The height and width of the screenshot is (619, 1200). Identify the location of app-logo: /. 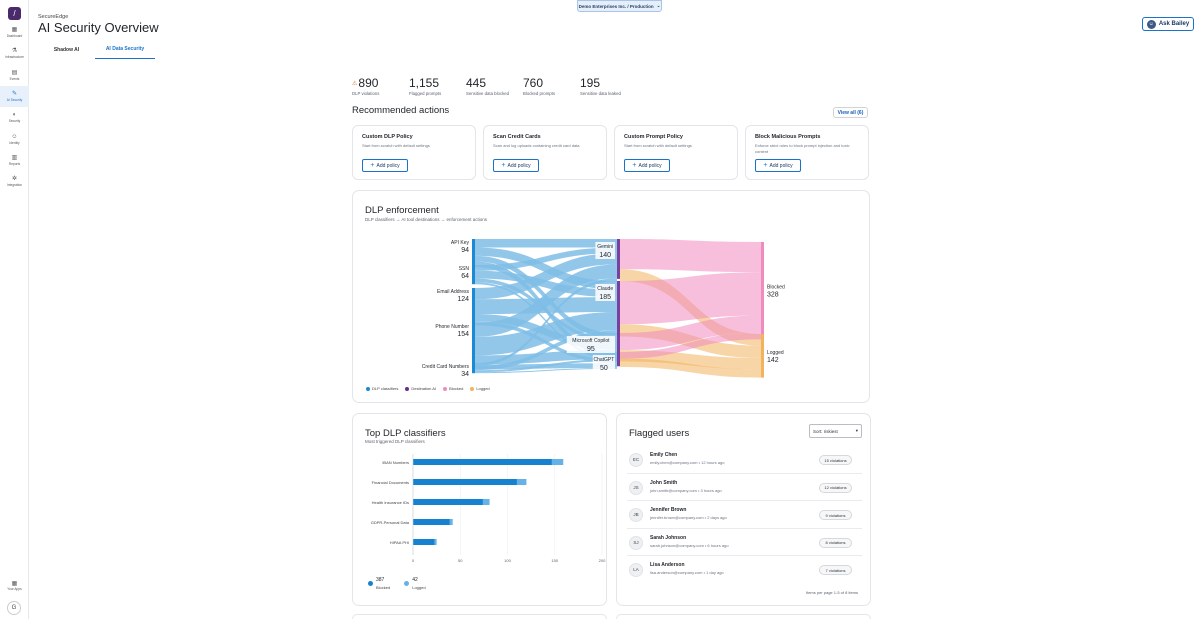
(14, 13).